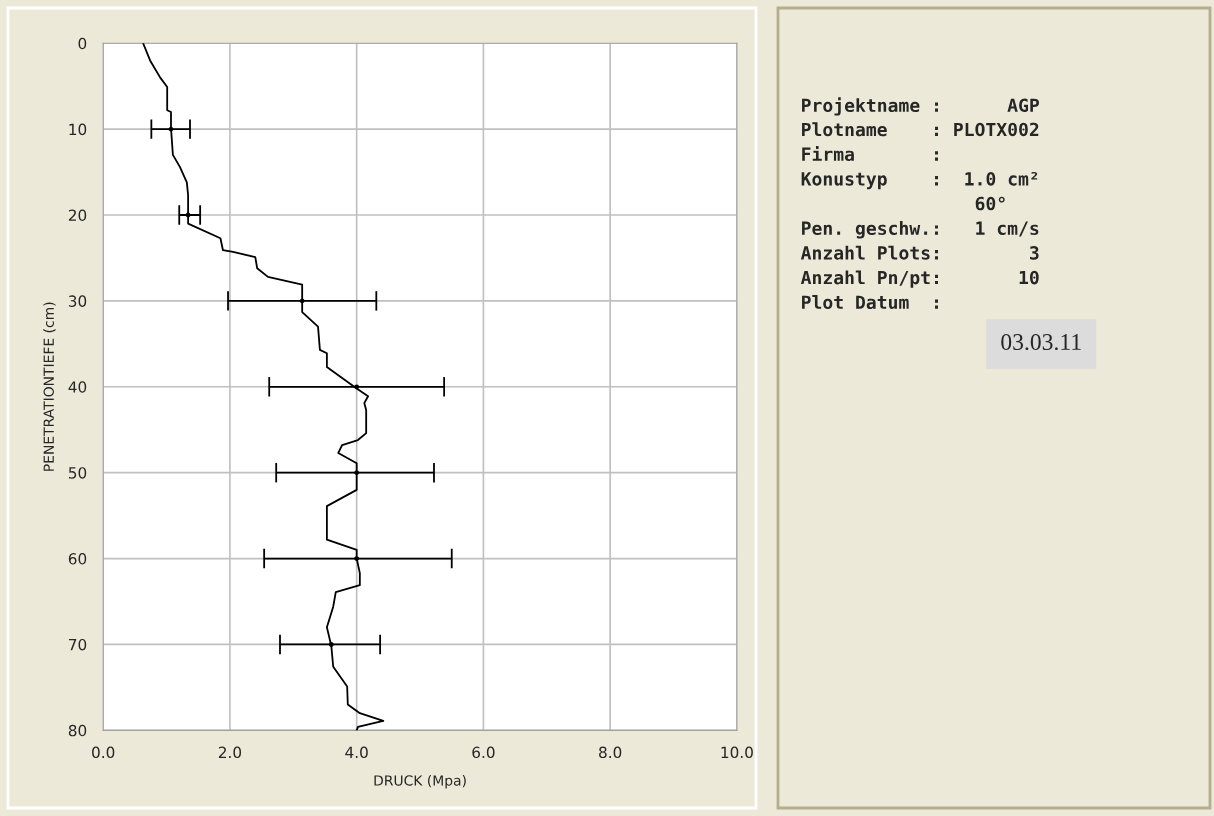 Image resolution: width=1214 pixels, height=816 pixels. Describe the element at coordinates (77, 559) in the screenshot. I see `y-tick-label: 60` at that location.